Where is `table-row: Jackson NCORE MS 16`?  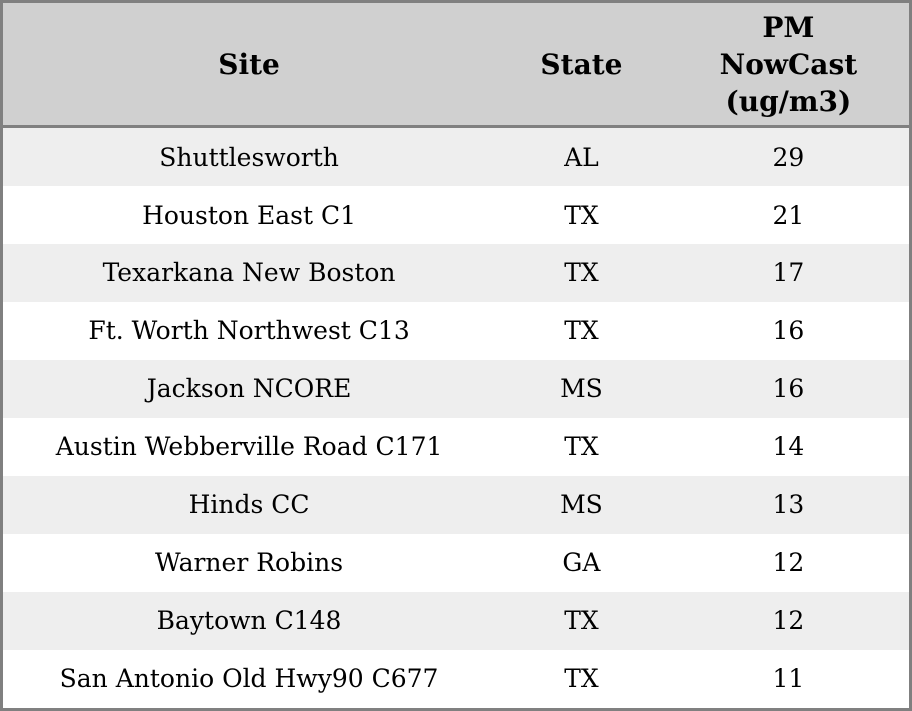
table-row: Jackson NCORE MS 16 is located at coordinates (456, 388).